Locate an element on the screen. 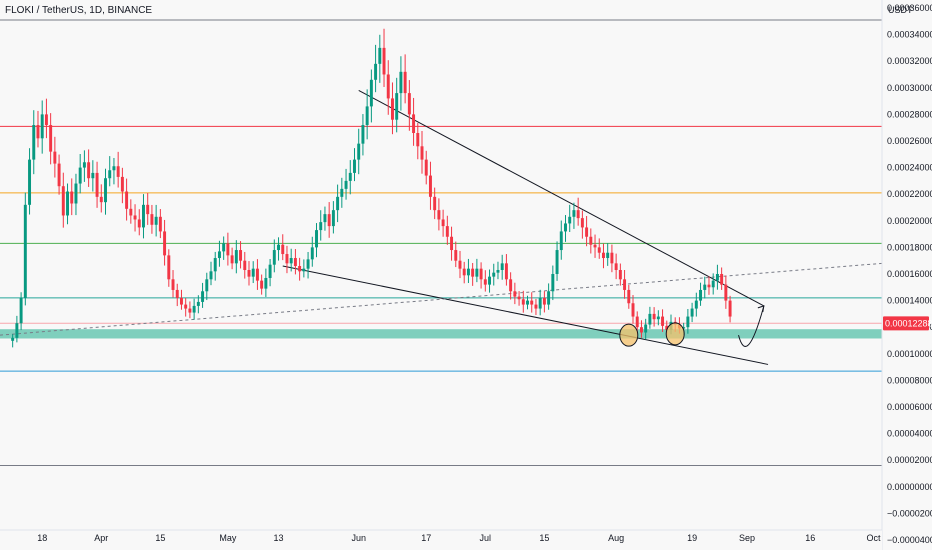  x-tick-label: Jul is located at coordinates (486, 538).